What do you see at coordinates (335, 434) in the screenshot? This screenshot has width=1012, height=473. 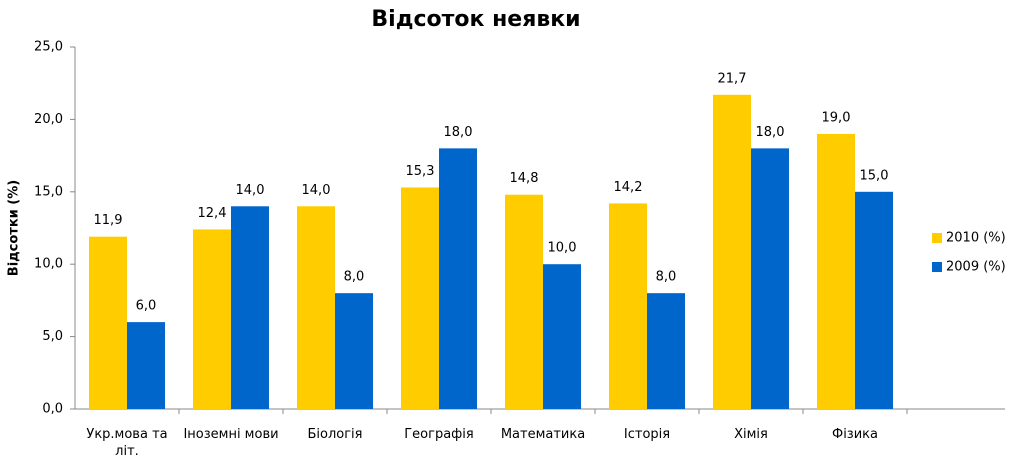 I see `x-tick-label: Біологія` at bounding box center [335, 434].